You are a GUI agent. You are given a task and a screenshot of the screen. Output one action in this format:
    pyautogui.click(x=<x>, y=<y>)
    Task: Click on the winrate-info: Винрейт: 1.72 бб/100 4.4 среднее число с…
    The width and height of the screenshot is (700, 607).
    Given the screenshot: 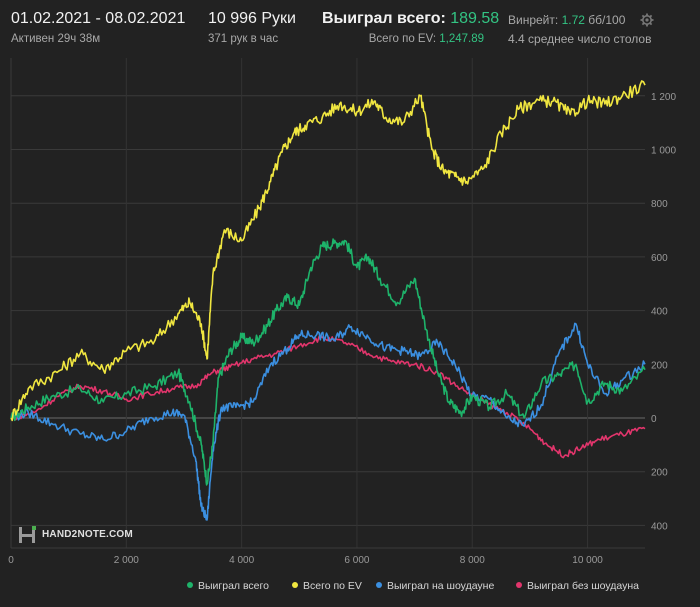 What is the action you would take?
    pyautogui.click(x=579, y=28)
    